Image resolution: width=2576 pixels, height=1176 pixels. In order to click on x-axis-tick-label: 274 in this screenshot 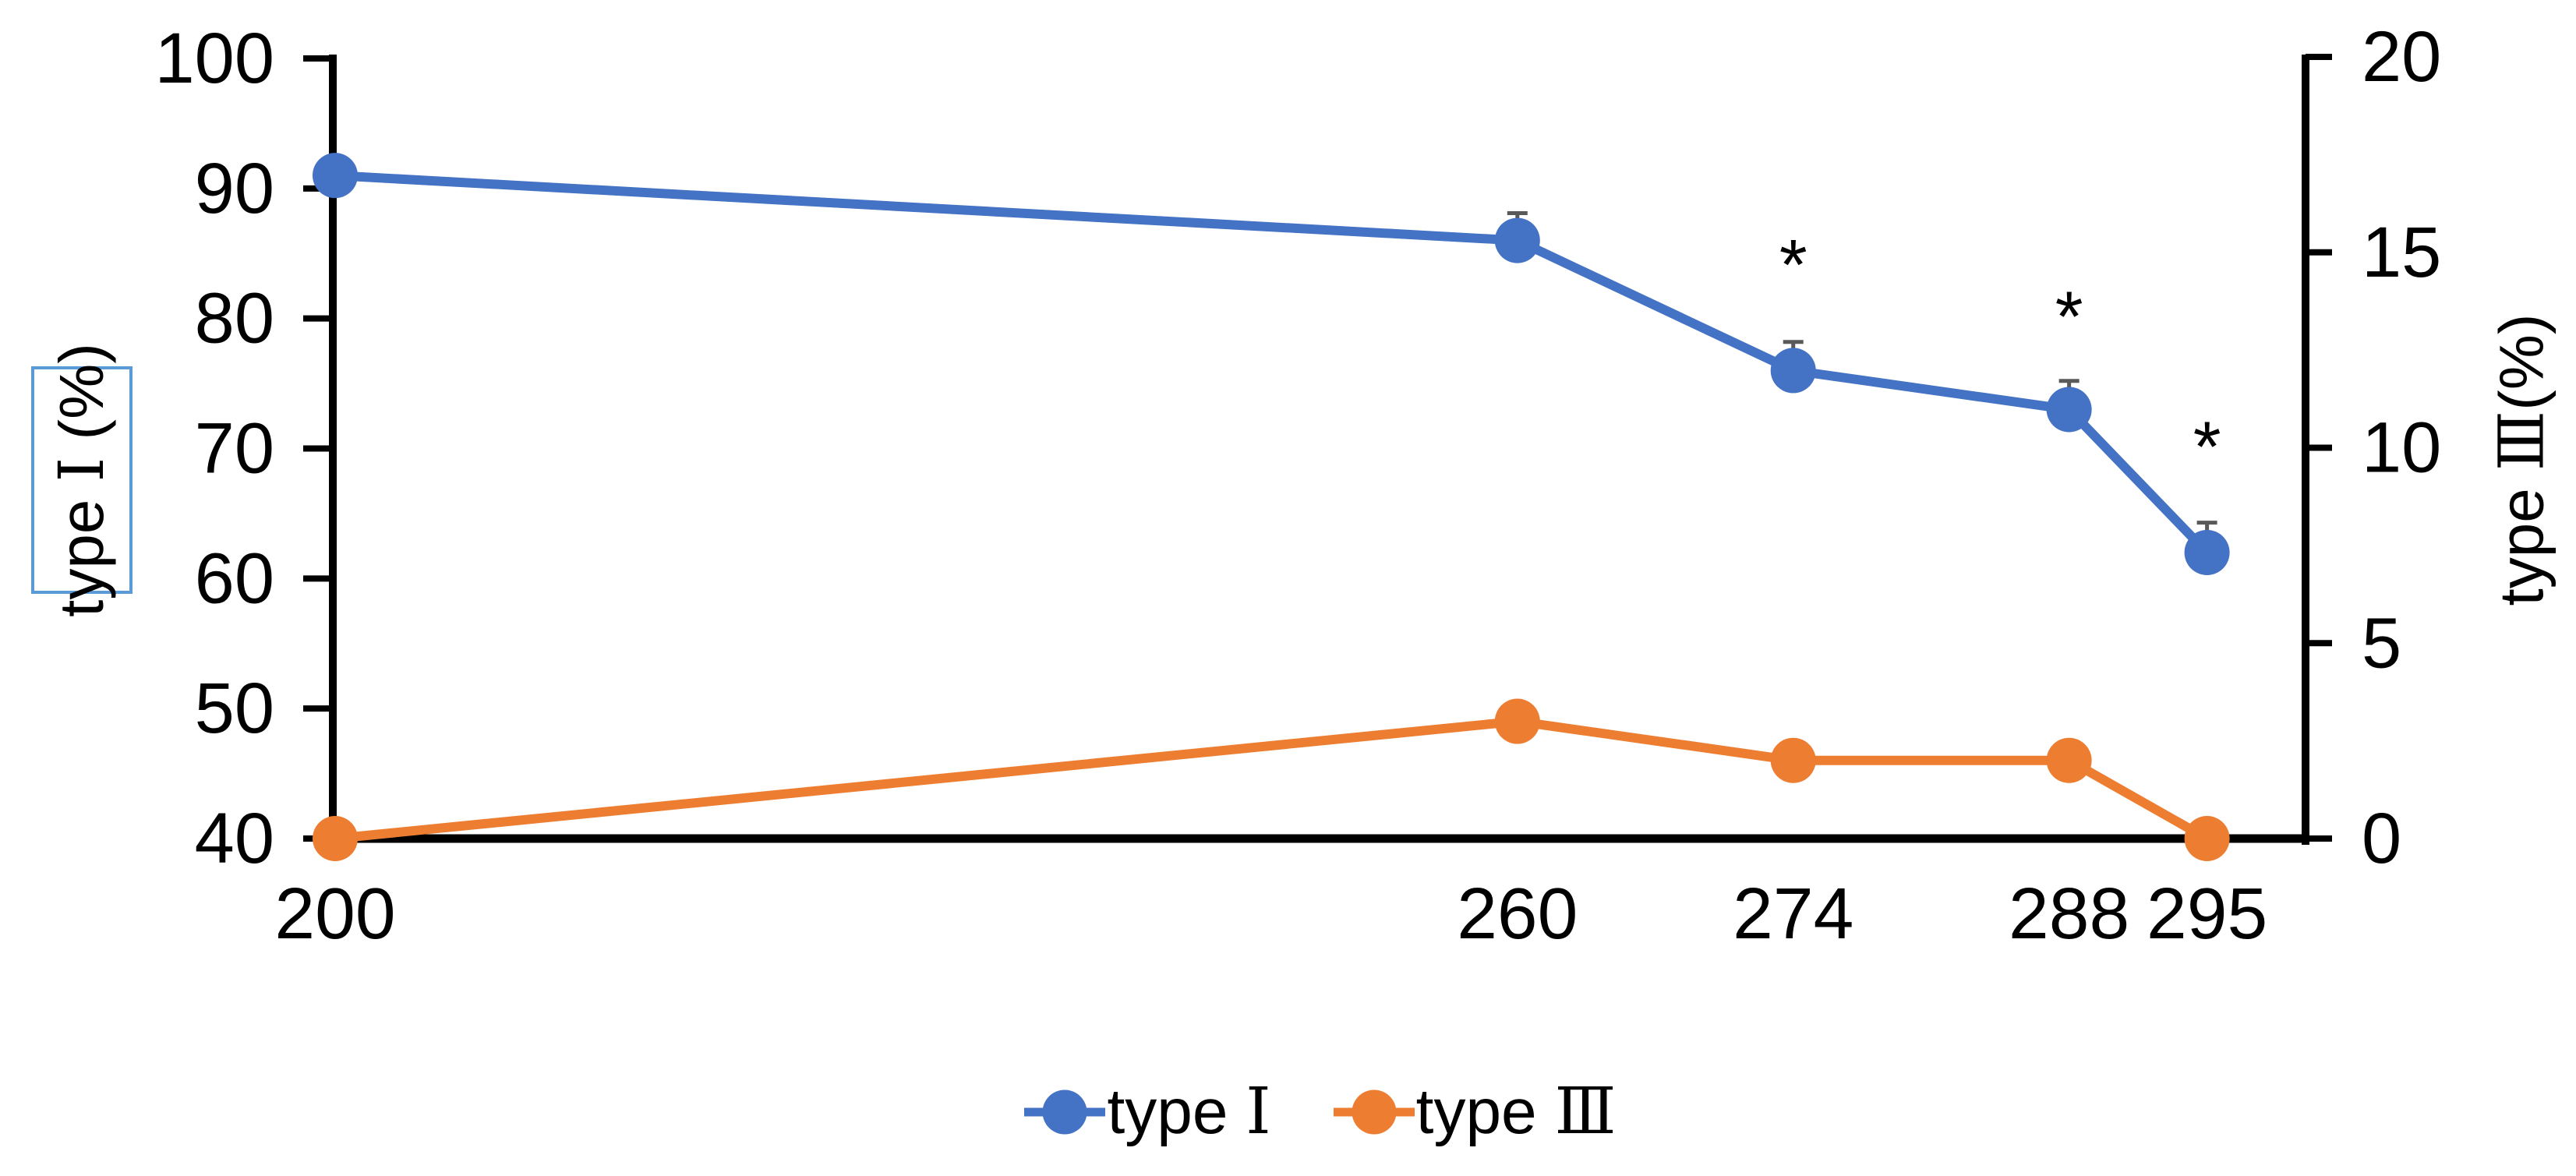, I will do `click(1793, 913)`.